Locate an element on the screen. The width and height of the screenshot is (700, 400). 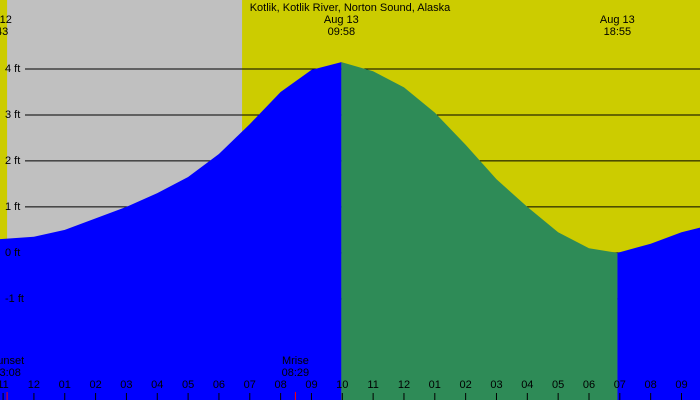
tide-event-time: 18:55 is located at coordinates (618, 32).